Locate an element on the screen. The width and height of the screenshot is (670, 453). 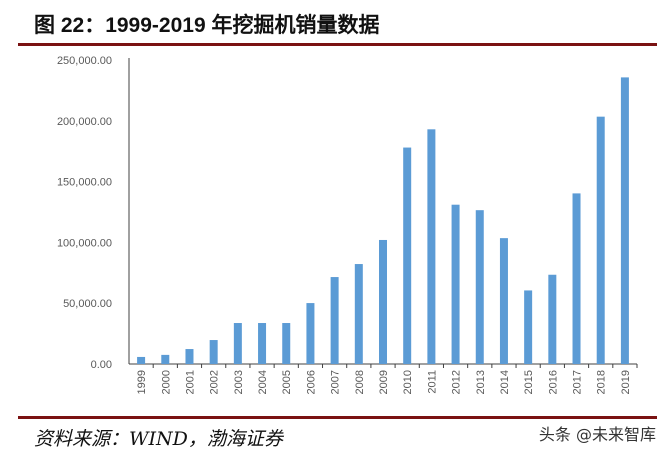
x-tick-label: 2019 is located at coordinates (626, 382).